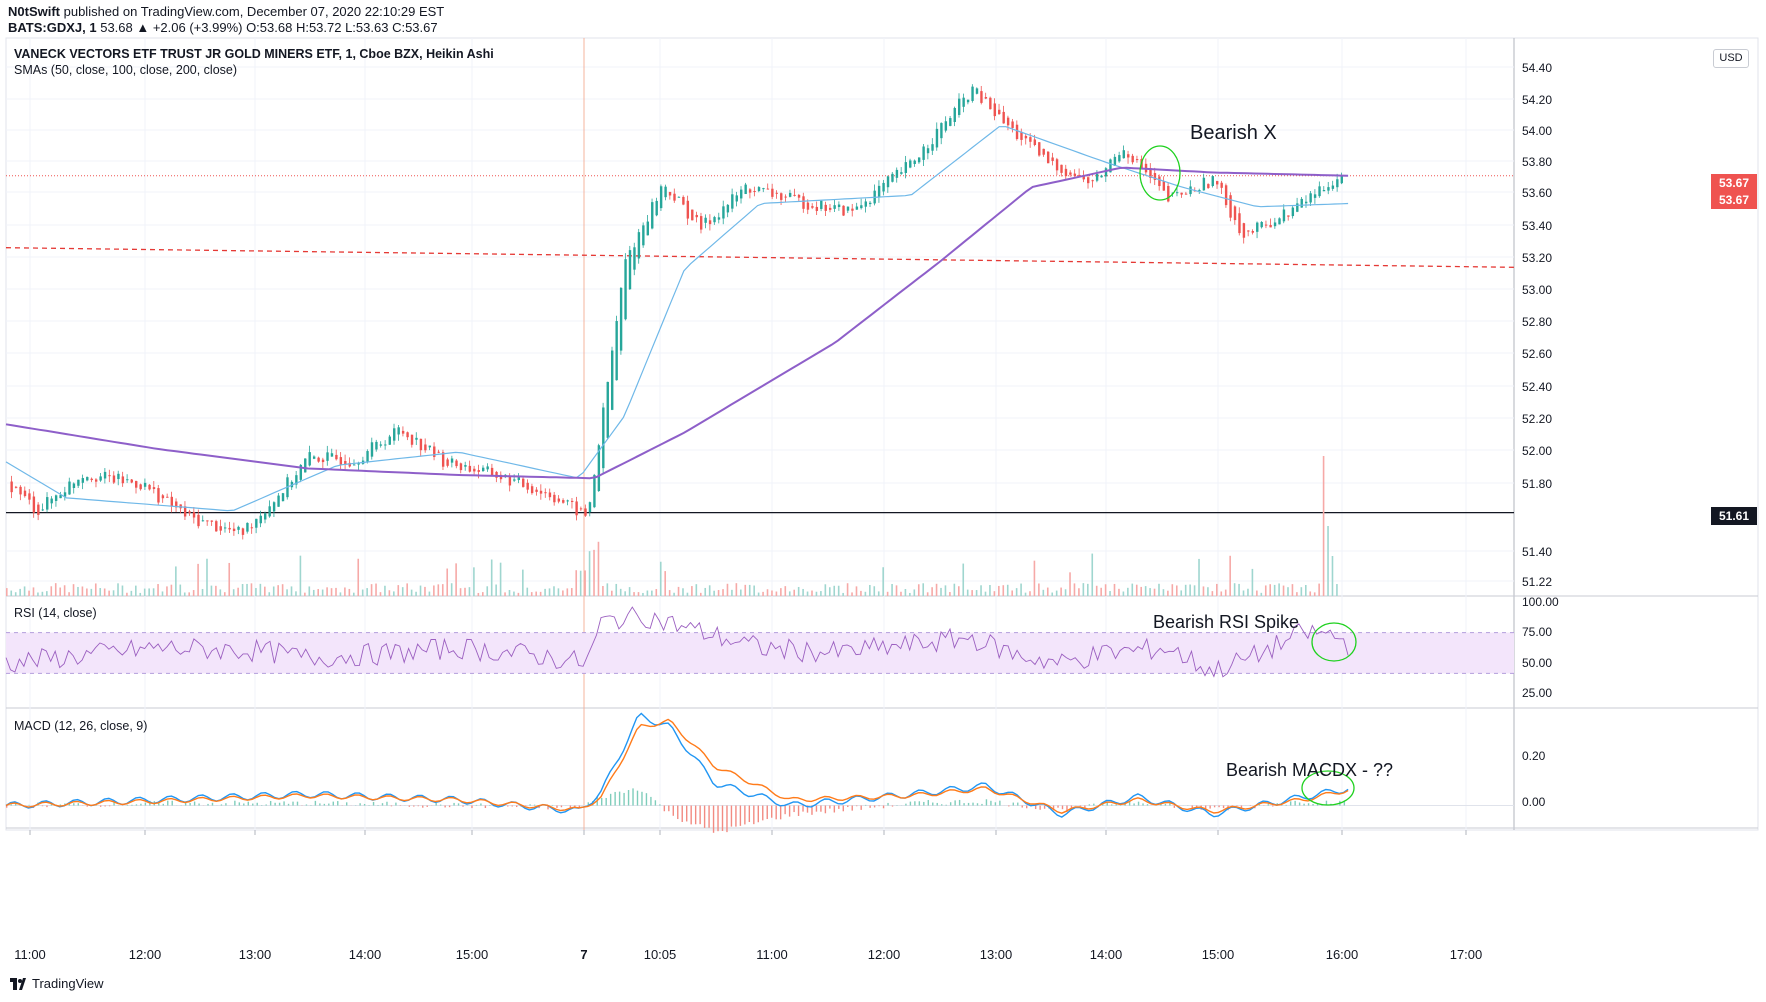 The width and height of the screenshot is (1766, 1002). Describe the element at coordinates (1334, 642) in the screenshot. I see `bearish-rsi-marker` at that location.